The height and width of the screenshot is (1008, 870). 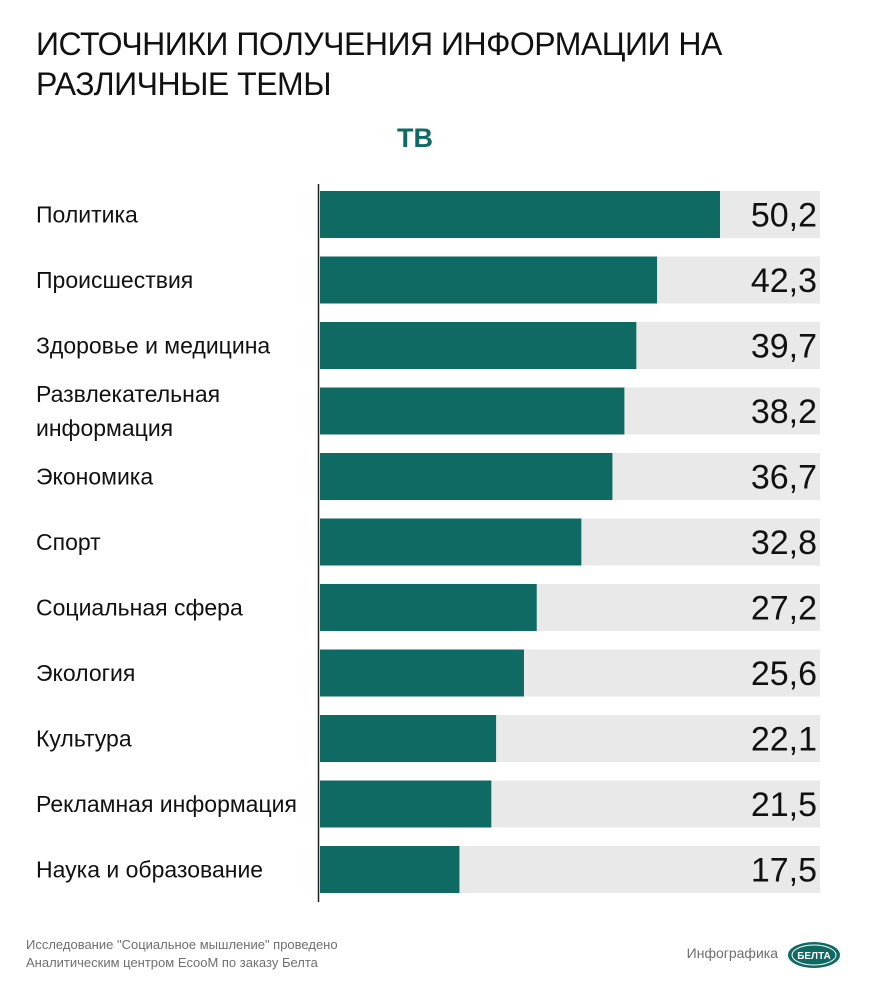 I want to click on category-label: Спорт, so click(x=68, y=542).